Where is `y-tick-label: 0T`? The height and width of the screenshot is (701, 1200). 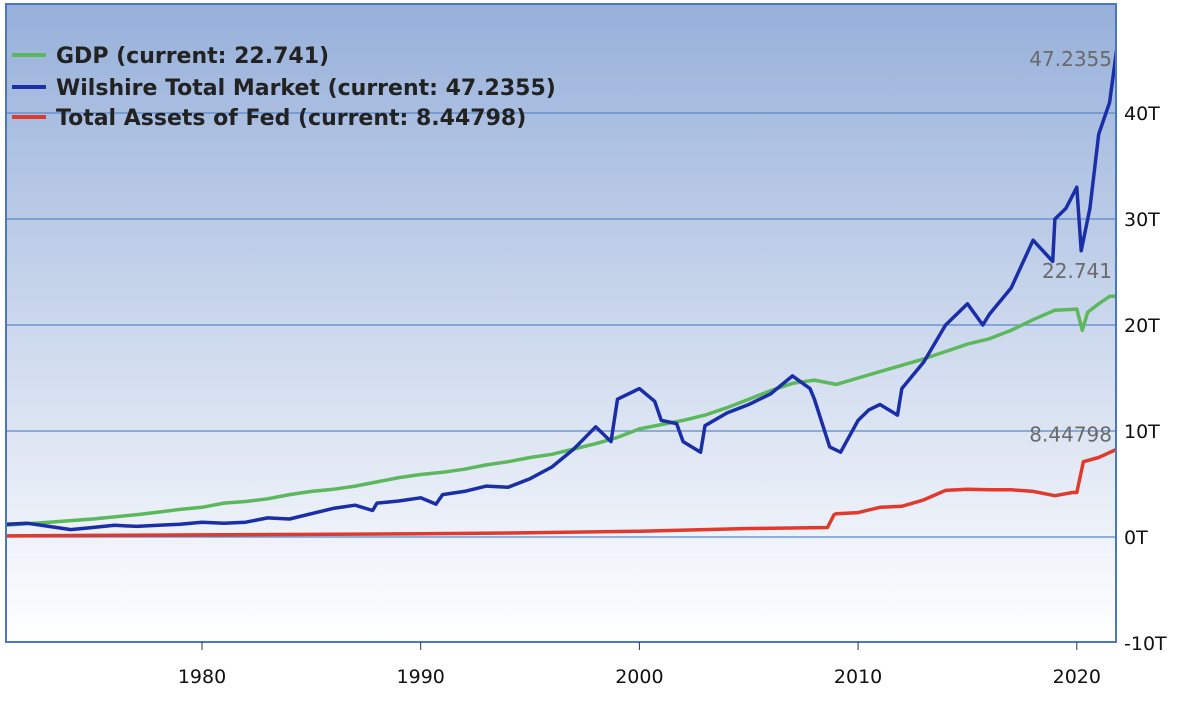
y-tick-label: 0T is located at coordinates (1136, 538).